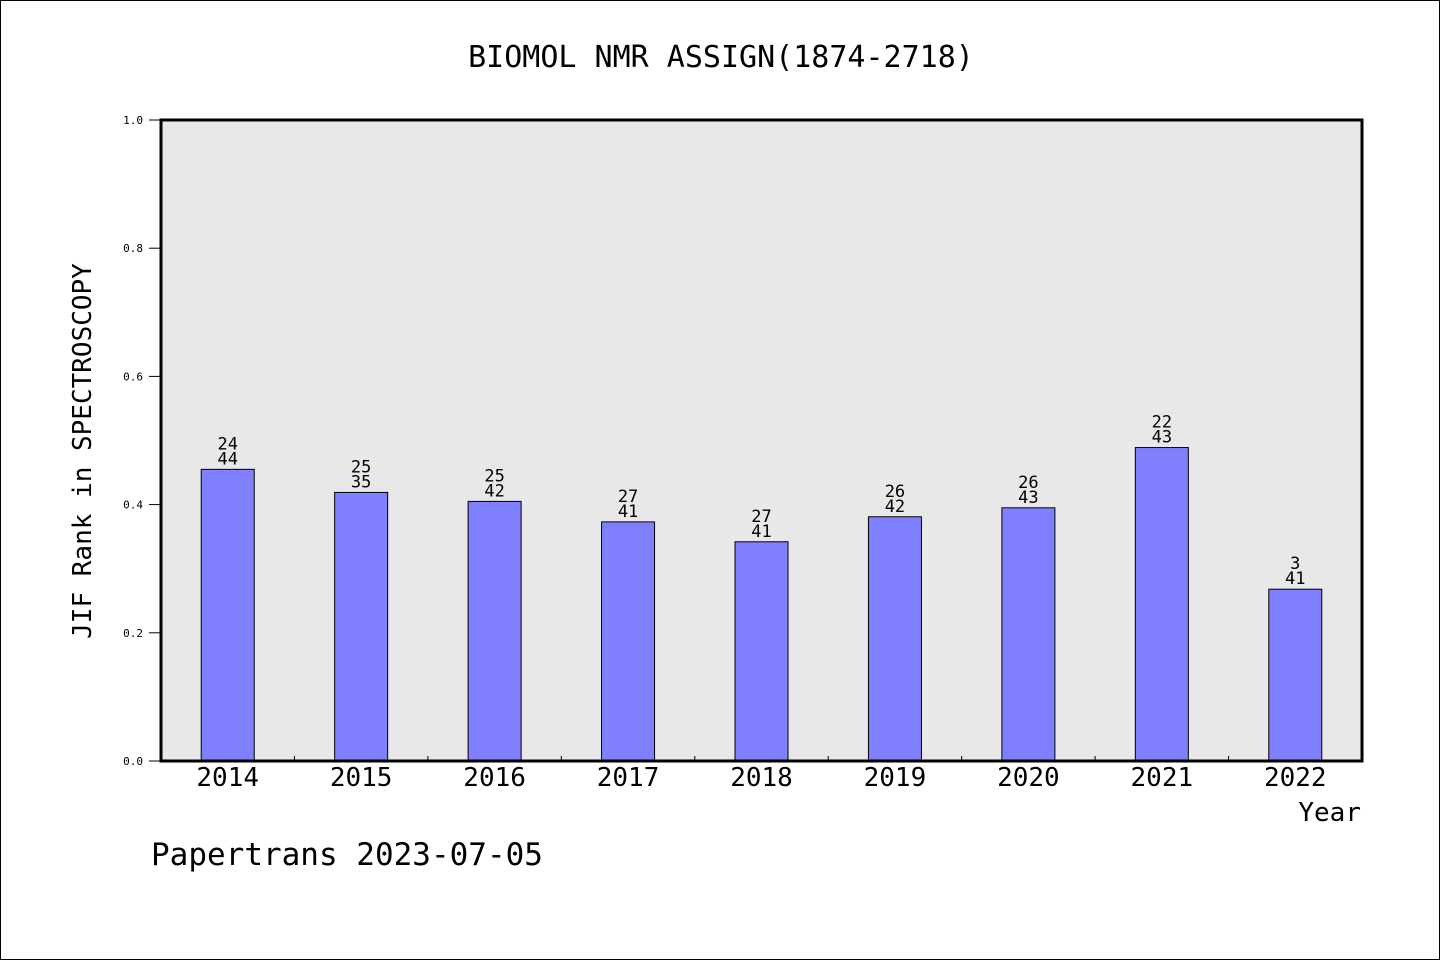 This screenshot has width=1440, height=961. I want to click on y-tick-label: 0.6, so click(133, 376).